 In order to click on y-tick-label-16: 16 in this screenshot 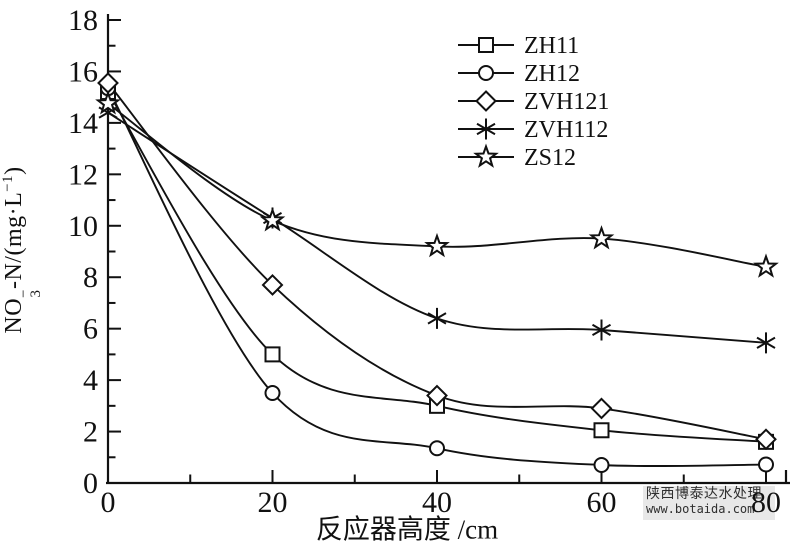, I will do `click(83, 71)`.